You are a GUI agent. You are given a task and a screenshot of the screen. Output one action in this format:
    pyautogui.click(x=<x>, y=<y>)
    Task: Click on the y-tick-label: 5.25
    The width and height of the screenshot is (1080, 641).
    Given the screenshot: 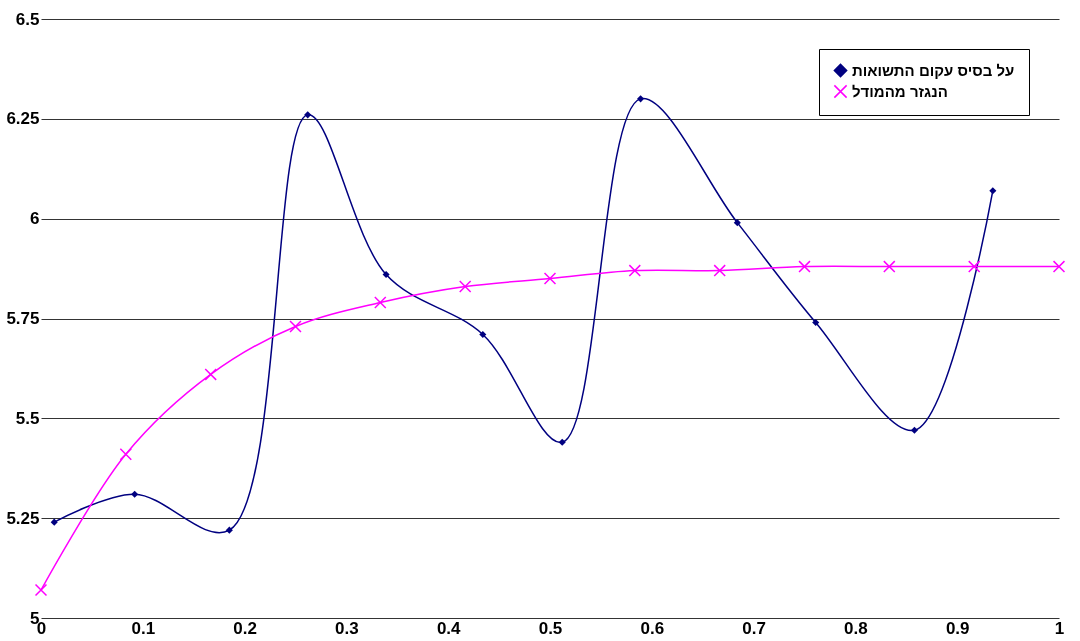 What is the action you would take?
    pyautogui.click(x=23, y=518)
    